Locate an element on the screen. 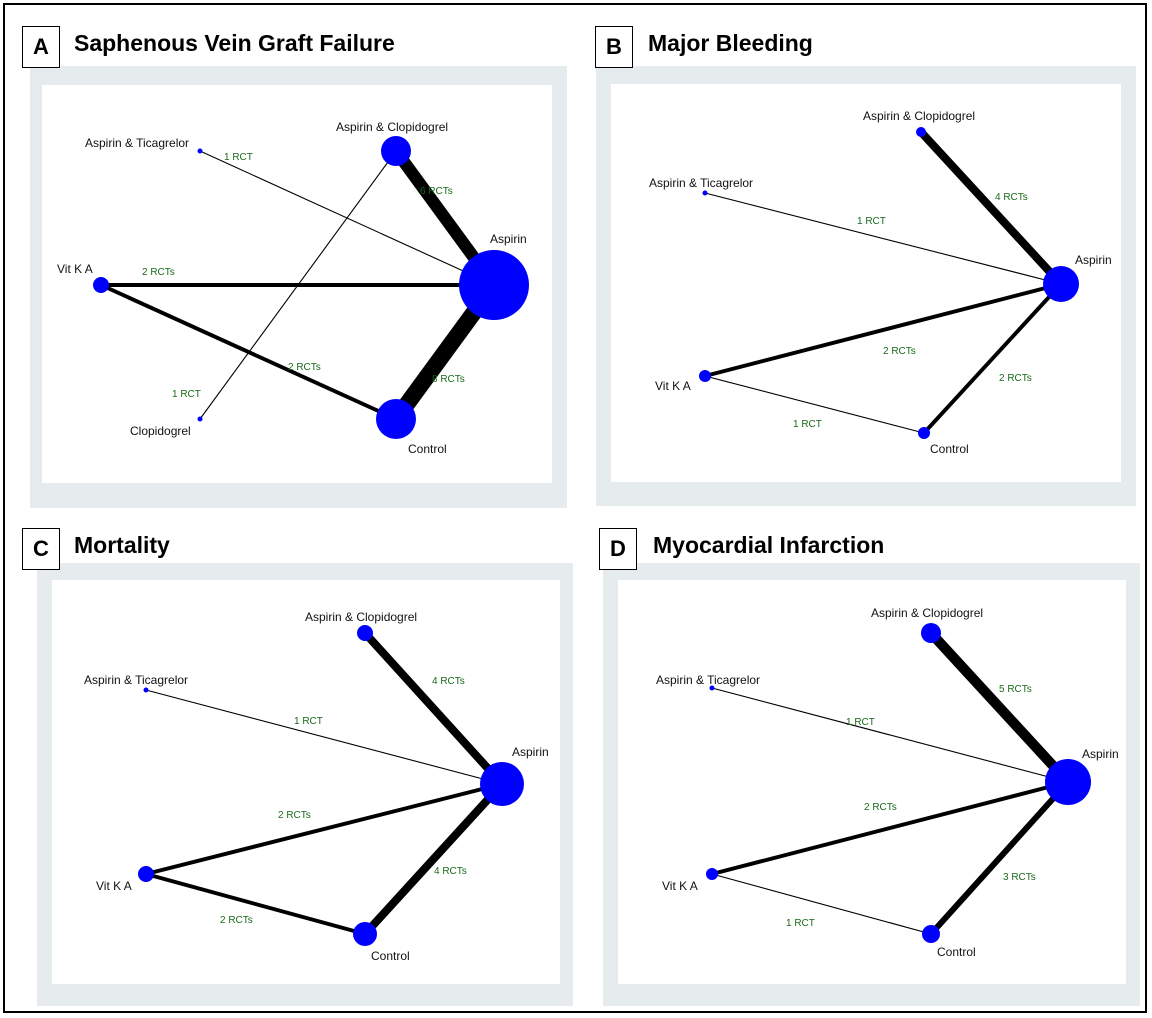  edge-label: 5 RCTs is located at coordinates (1015, 689).